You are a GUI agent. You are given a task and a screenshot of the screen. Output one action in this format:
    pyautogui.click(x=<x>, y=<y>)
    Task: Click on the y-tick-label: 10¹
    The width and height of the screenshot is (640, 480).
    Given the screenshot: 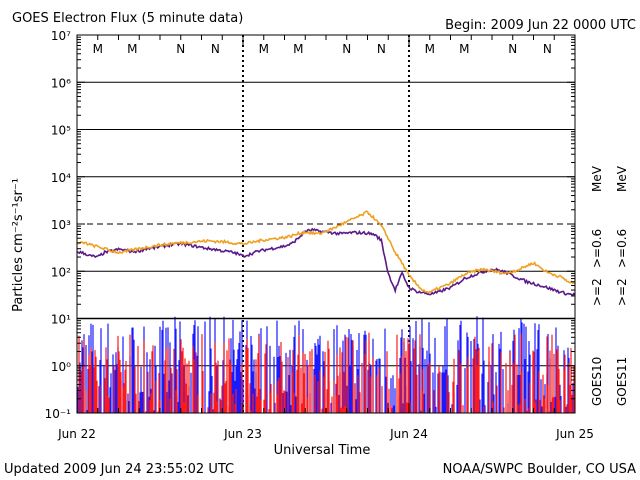 What is the action you would take?
    pyautogui.click(x=61, y=320)
    